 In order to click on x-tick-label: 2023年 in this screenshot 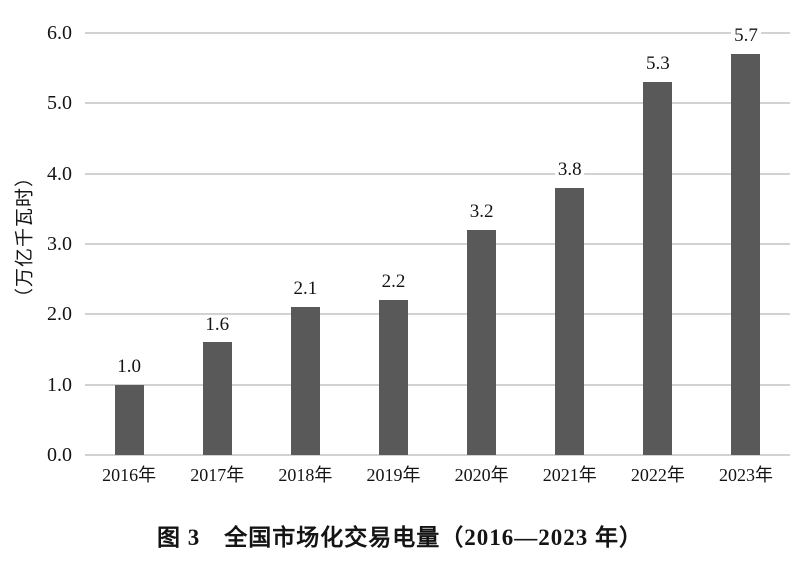, I will do `click(745, 475)`.